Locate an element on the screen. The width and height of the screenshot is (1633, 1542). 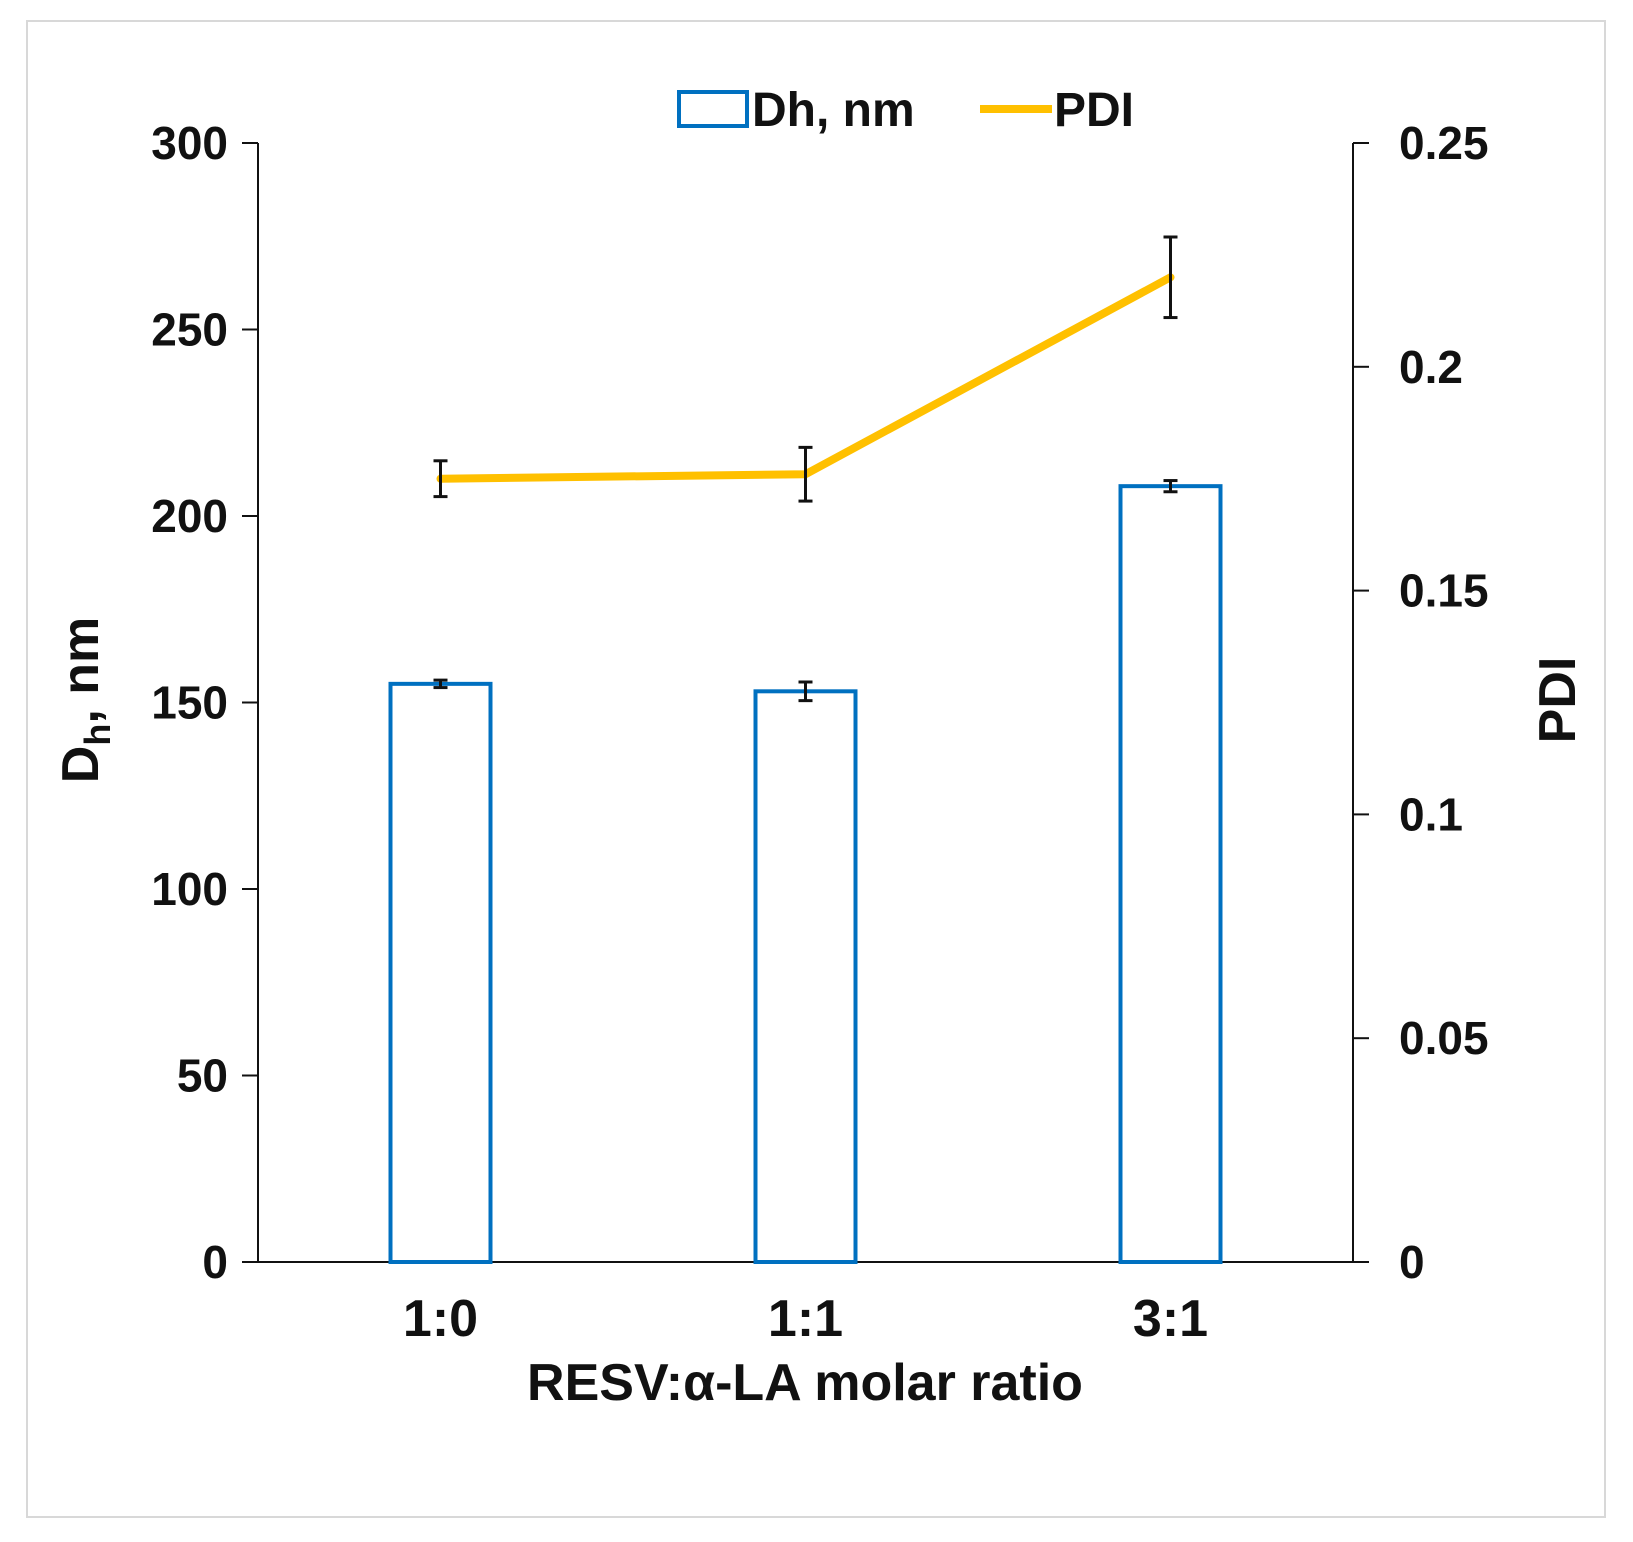
y2-tick-label: 0.05 is located at coordinates (1444, 1038).